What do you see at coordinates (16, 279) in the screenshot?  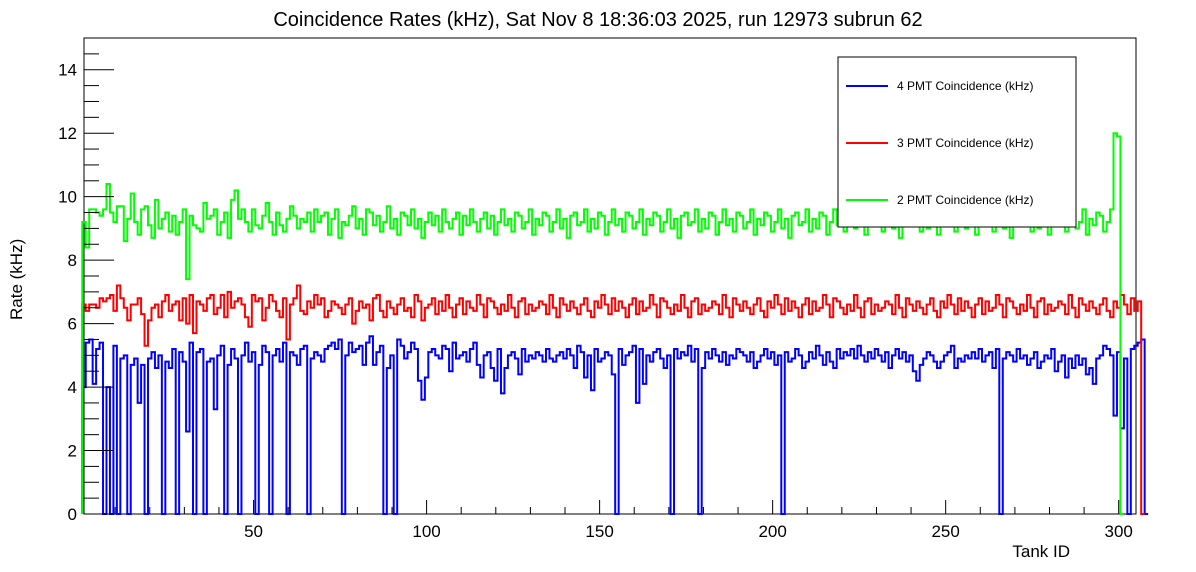 I see `y-axis-title: Rate (kHz)` at bounding box center [16, 279].